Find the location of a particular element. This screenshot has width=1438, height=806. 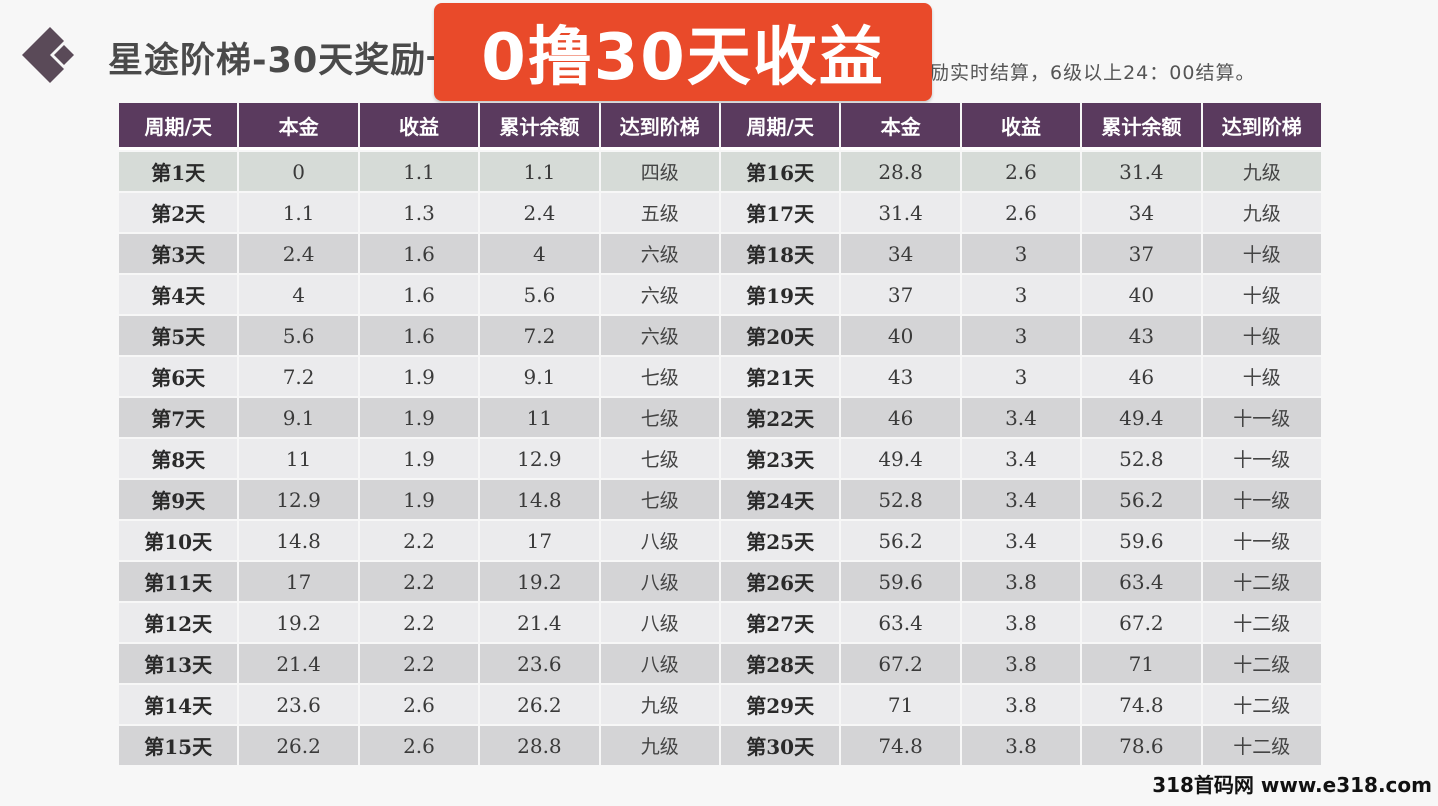

principal-cell: 43 is located at coordinates (900, 376).